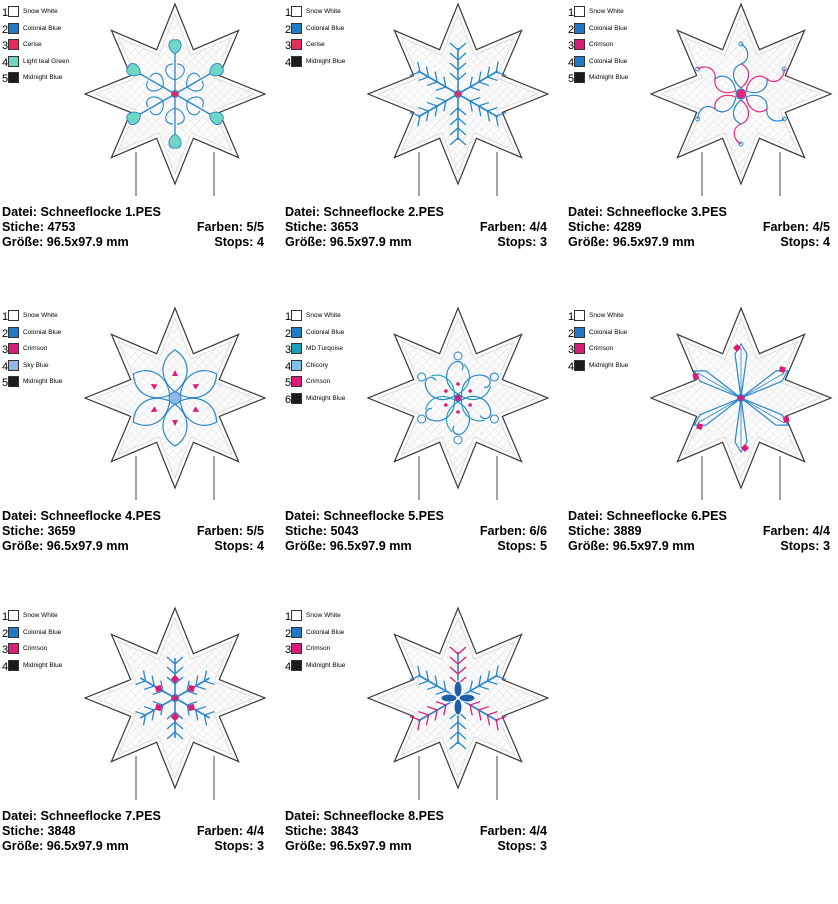  Describe the element at coordinates (605, 227) in the screenshot. I see `stitch-count: Stiche: 4289` at that location.